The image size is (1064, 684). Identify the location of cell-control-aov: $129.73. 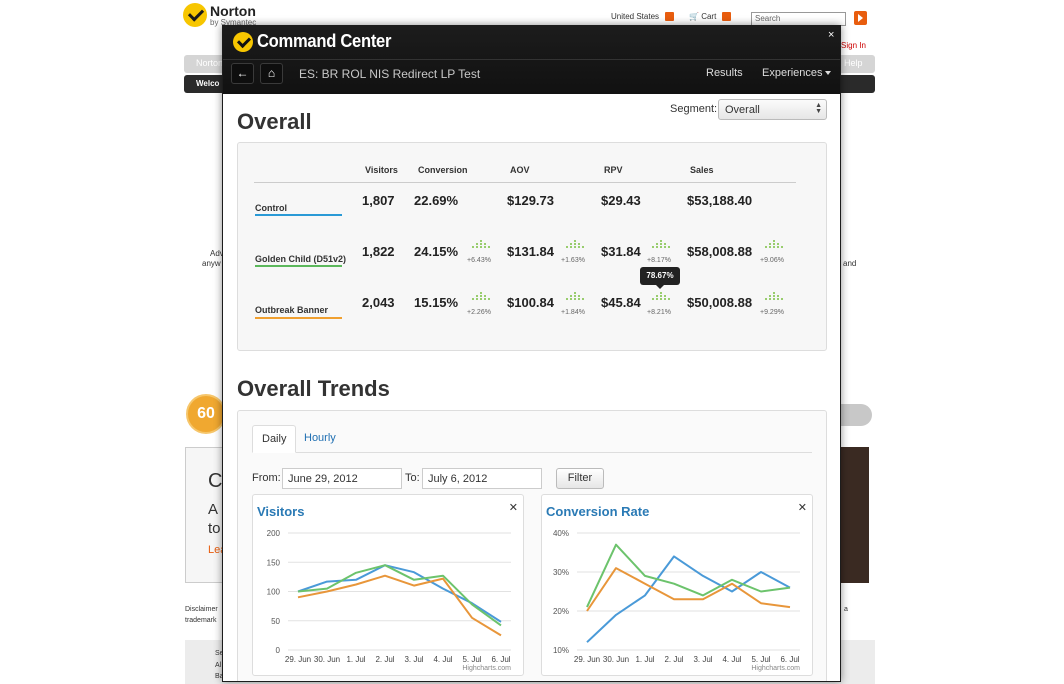
(530, 200).